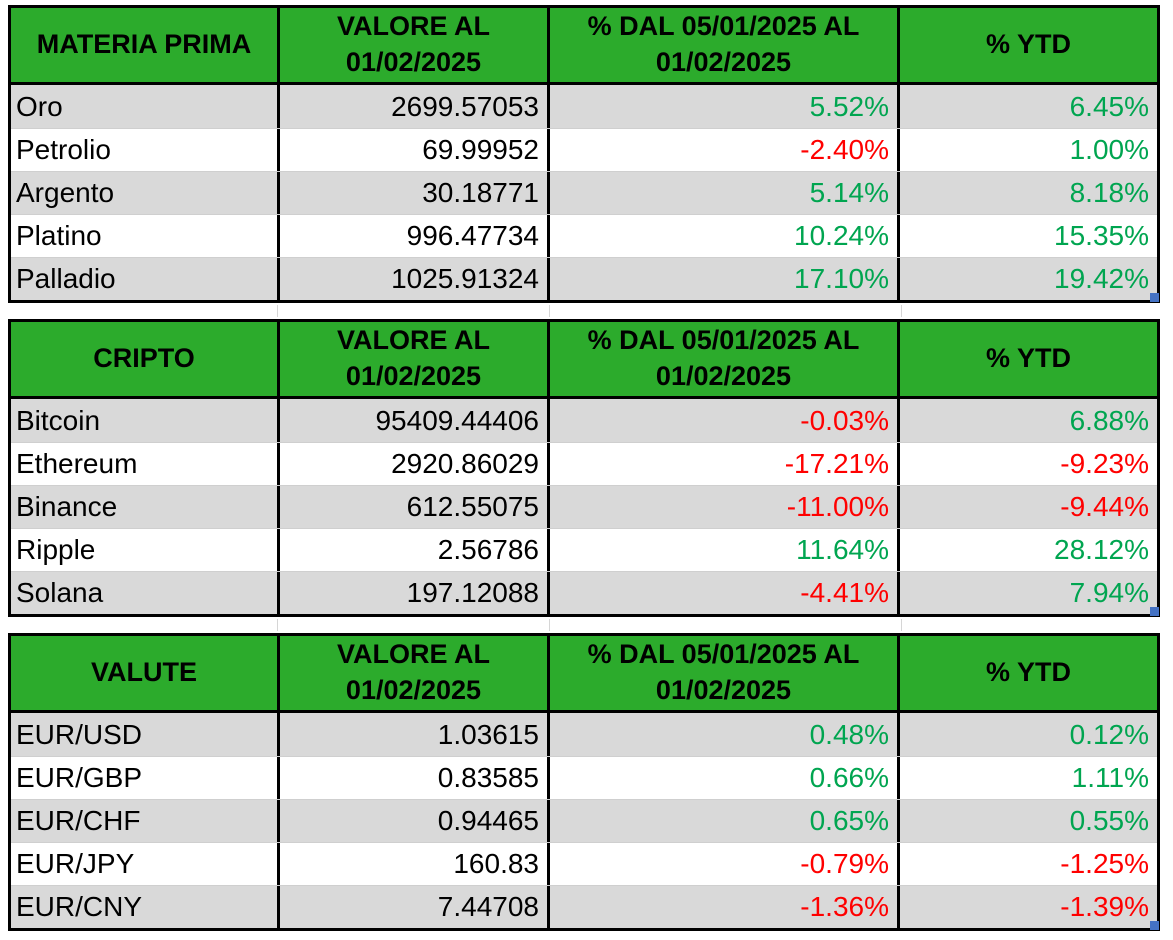 The width and height of the screenshot is (1173, 940). I want to click on asset-name-cell: Bitcoin, so click(58, 420).